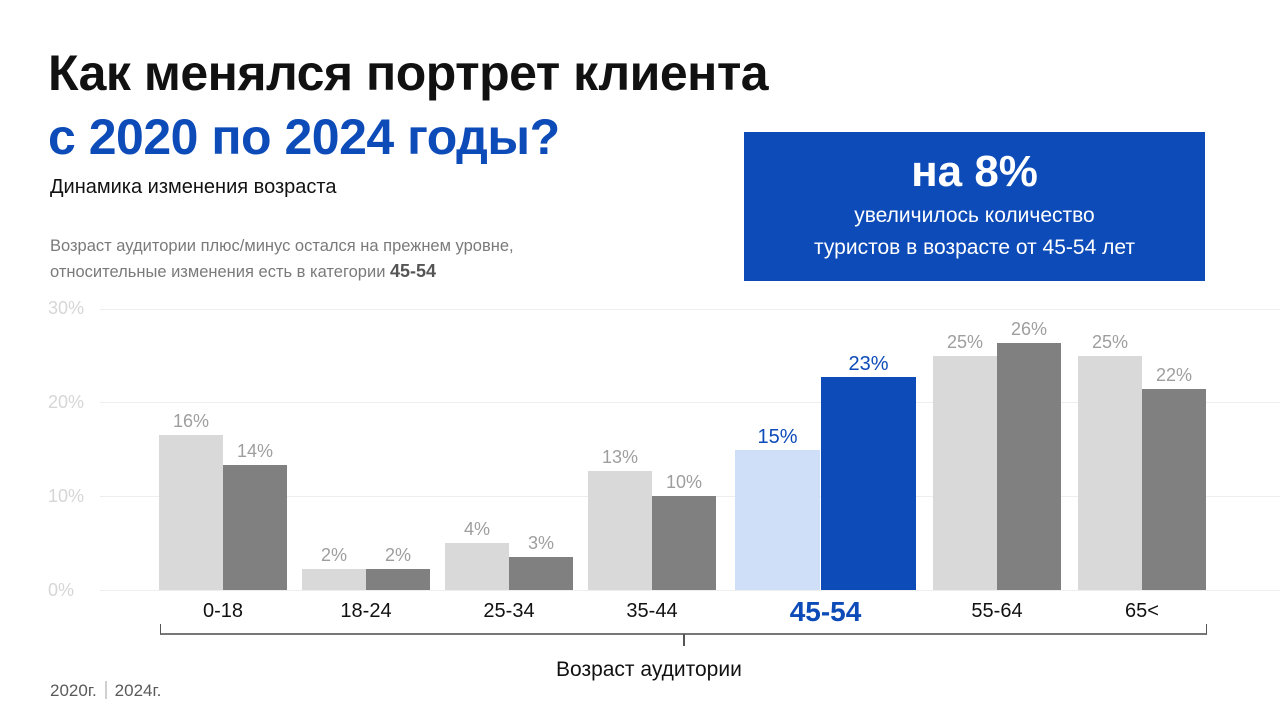 This screenshot has height=720, width=1280. What do you see at coordinates (684, 482) in the screenshot?
I see `value-label-2024-35-44: 10%` at bounding box center [684, 482].